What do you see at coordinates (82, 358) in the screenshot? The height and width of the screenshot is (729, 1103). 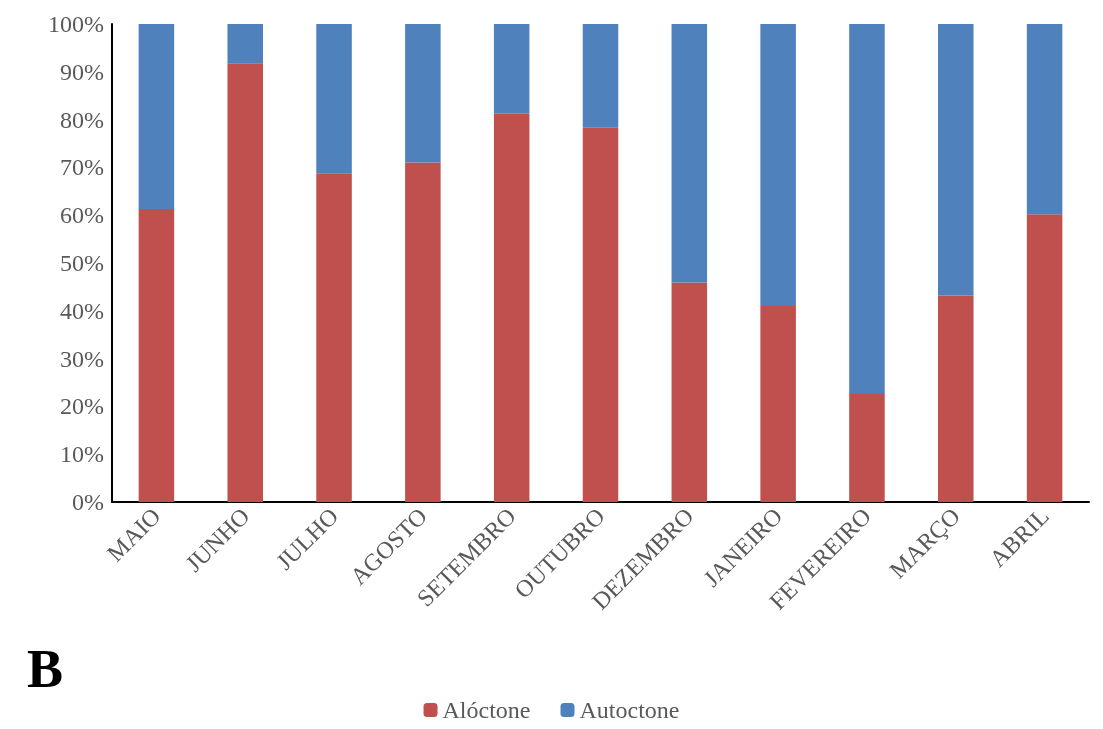 I see `y-tick-label: 30%` at bounding box center [82, 358].